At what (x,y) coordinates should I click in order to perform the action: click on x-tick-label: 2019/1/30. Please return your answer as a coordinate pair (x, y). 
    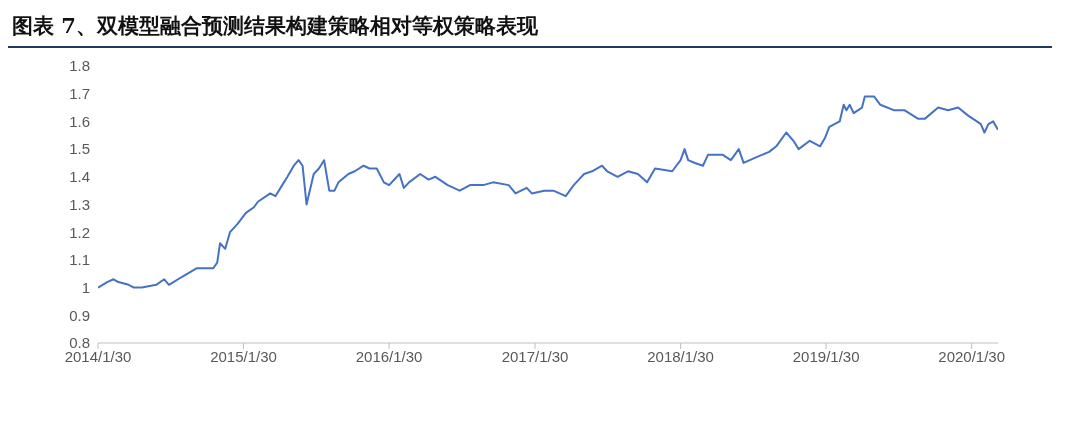
    Looking at the image, I should click on (826, 356).